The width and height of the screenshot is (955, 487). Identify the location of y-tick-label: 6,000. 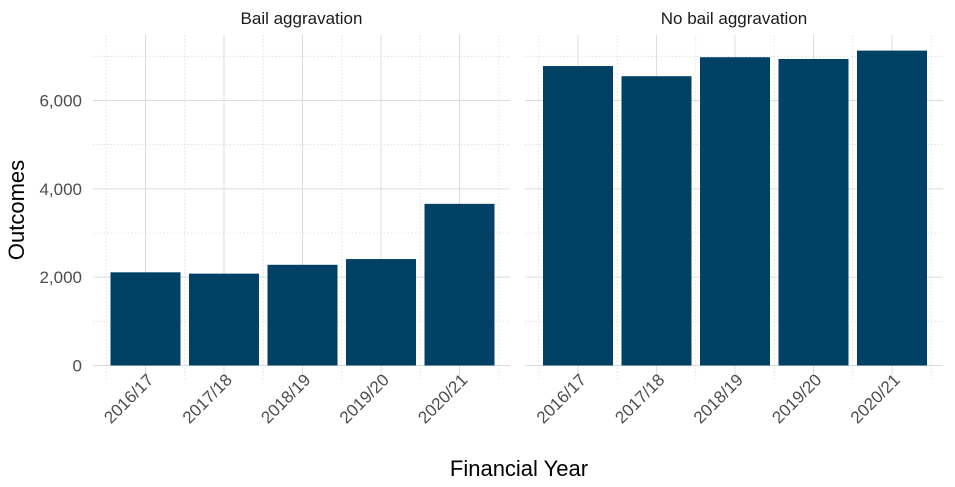
(60, 101).